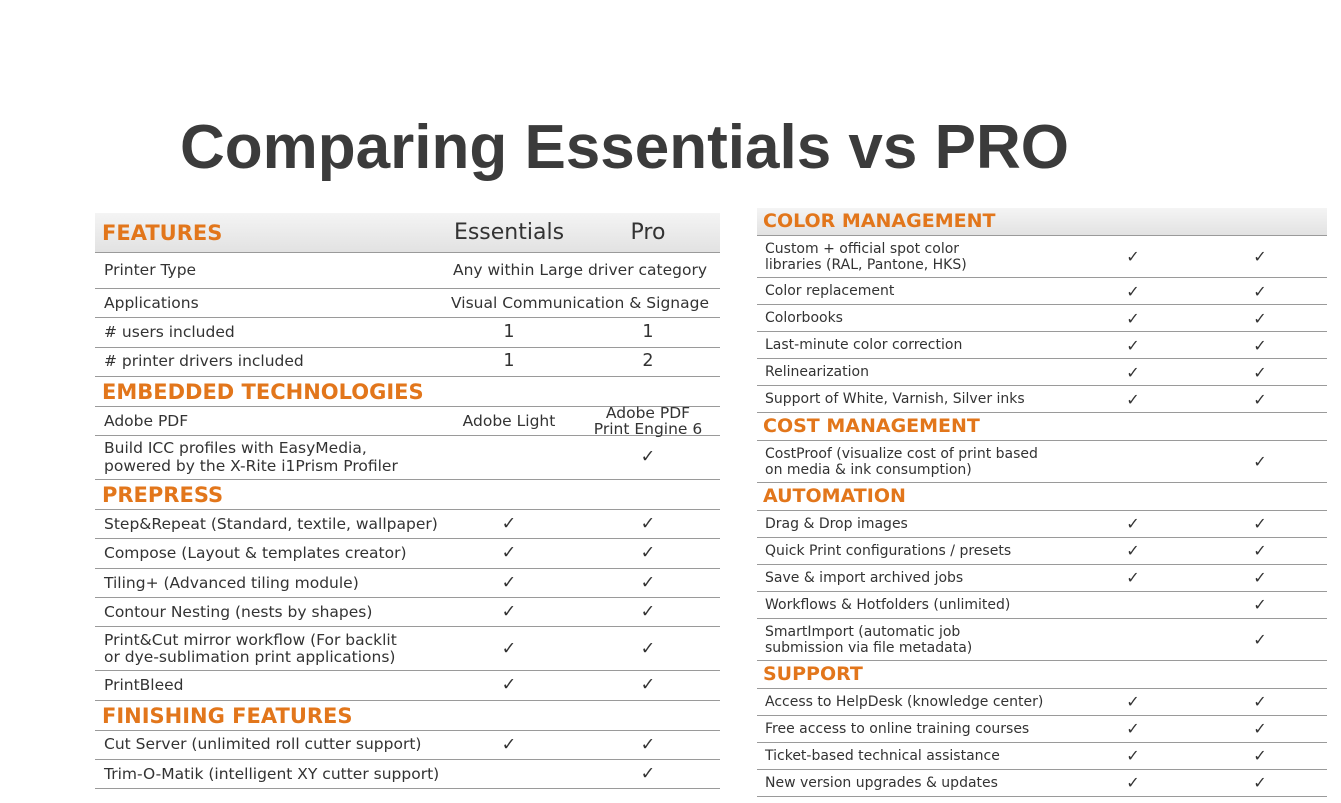 The width and height of the screenshot is (1341, 803). Describe the element at coordinates (864, 577) in the screenshot. I see `row-label: Save & import archived jobs` at that location.